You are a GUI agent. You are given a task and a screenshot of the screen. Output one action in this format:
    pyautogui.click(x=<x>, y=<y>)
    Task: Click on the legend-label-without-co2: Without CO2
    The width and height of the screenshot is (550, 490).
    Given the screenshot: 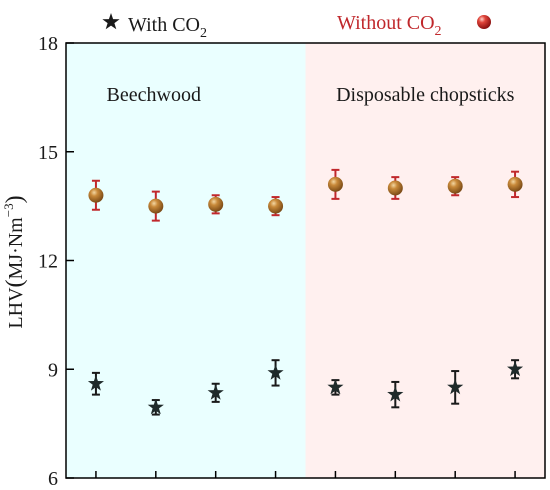 What is the action you would take?
    pyautogui.click(x=389, y=25)
    